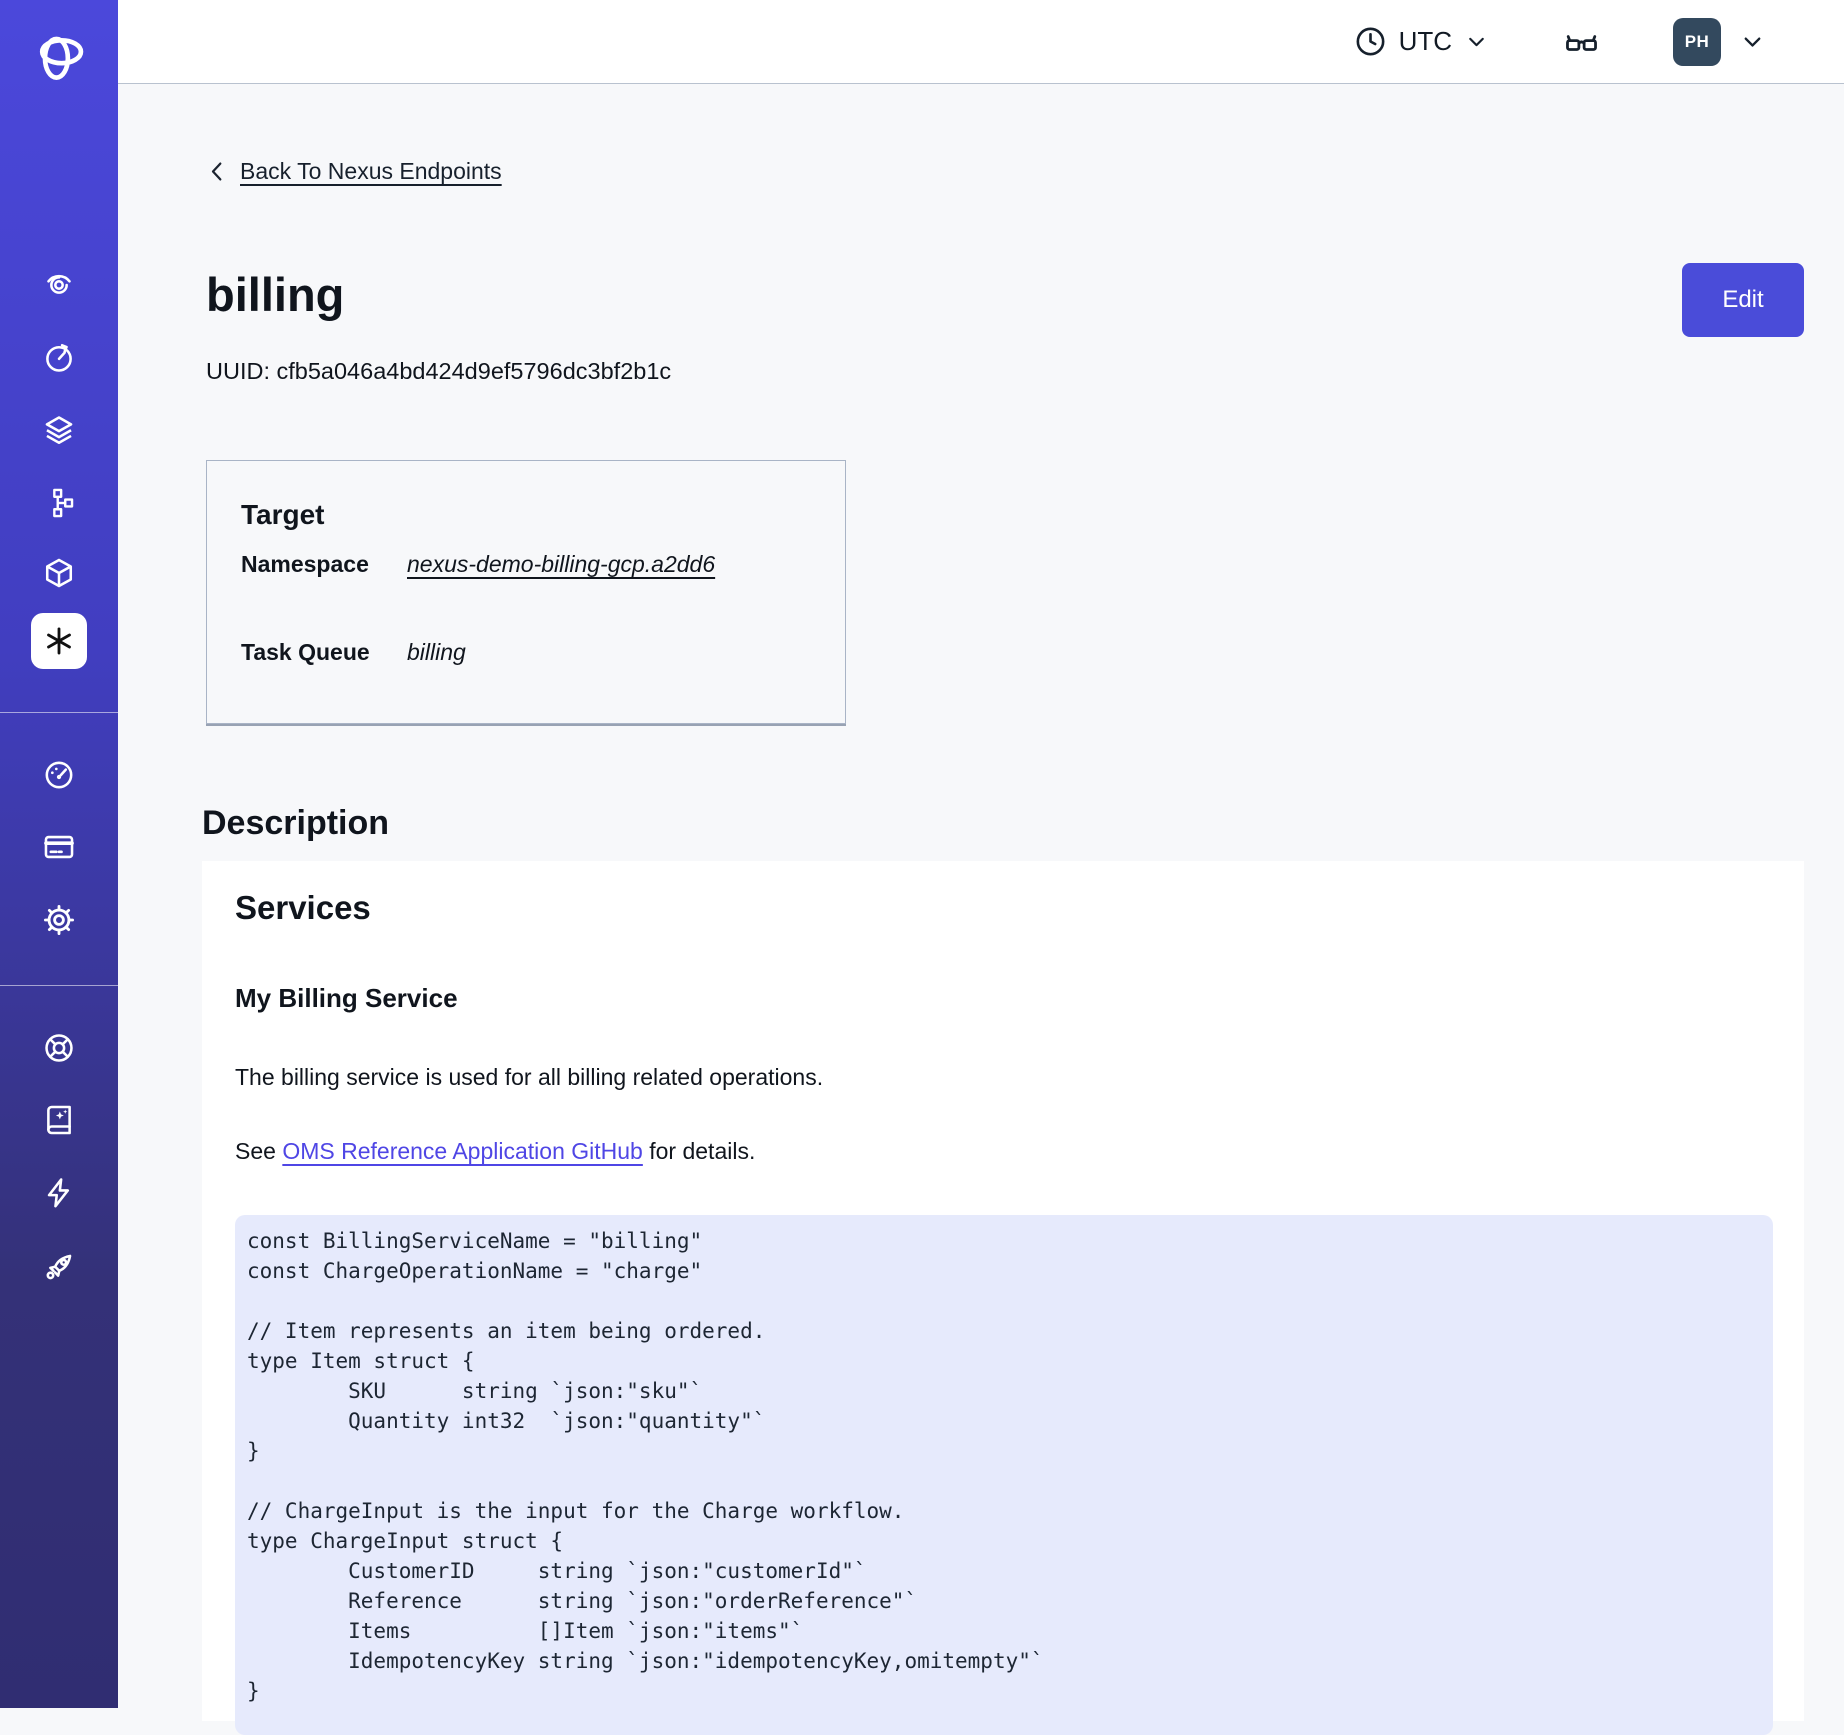  I want to click on schedules-icon, so click(59, 357).